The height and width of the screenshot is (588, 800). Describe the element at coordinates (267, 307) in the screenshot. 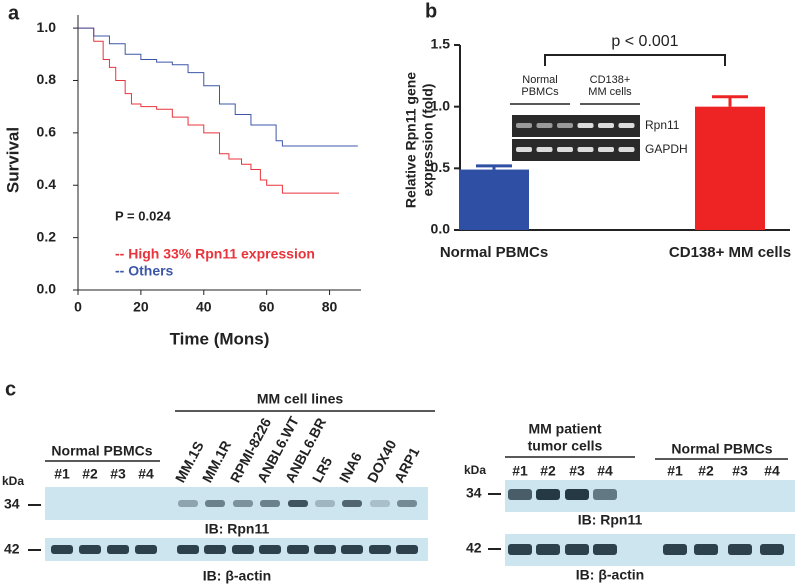

I see `x-tick-label: 60` at that location.